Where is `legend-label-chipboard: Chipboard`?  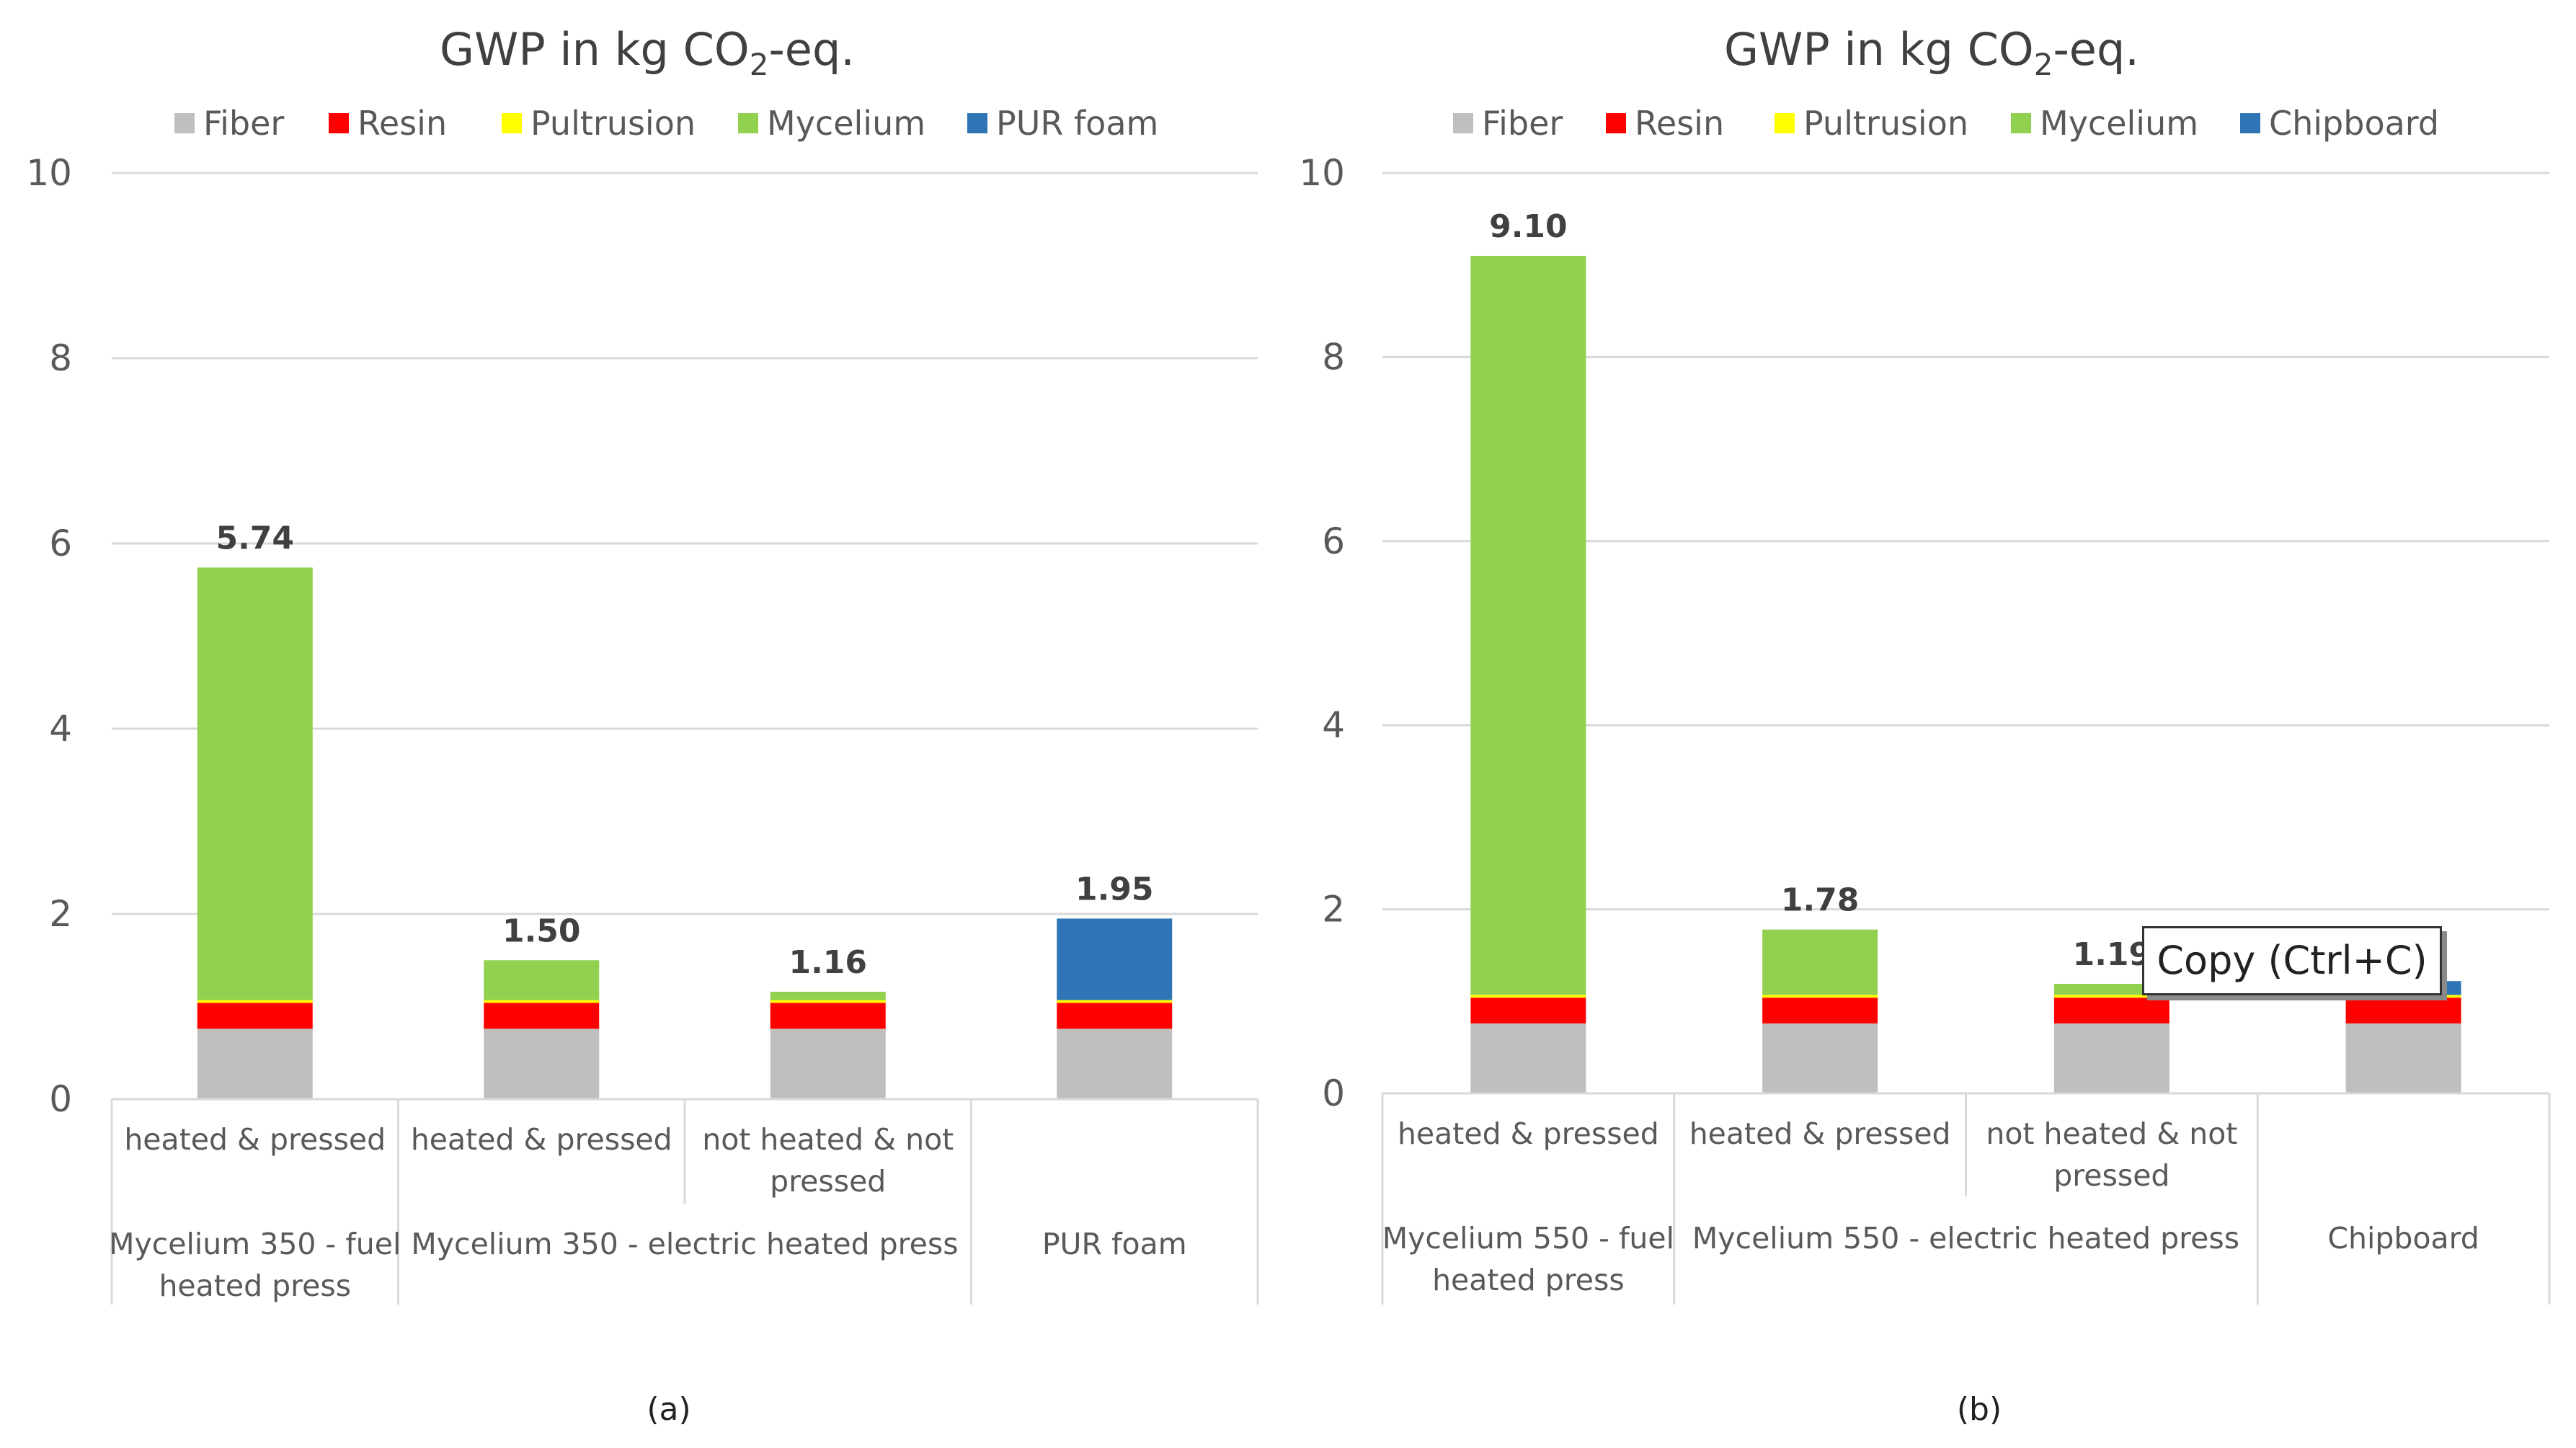 legend-label-chipboard: Chipboard is located at coordinates (2354, 124).